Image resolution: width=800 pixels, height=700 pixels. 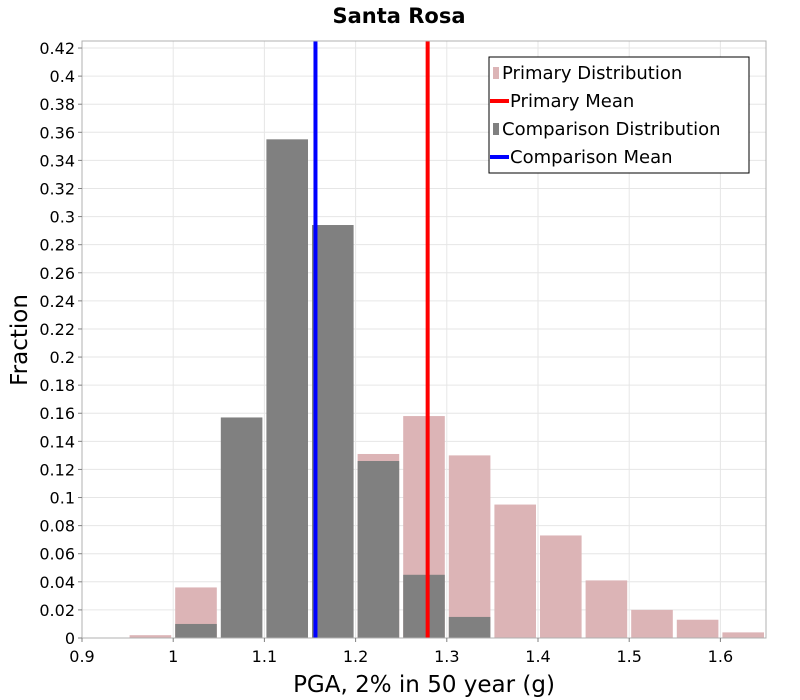 What do you see at coordinates (446, 656) in the screenshot?
I see `x-tick-label: 1.3` at bounding box center [446, 656].